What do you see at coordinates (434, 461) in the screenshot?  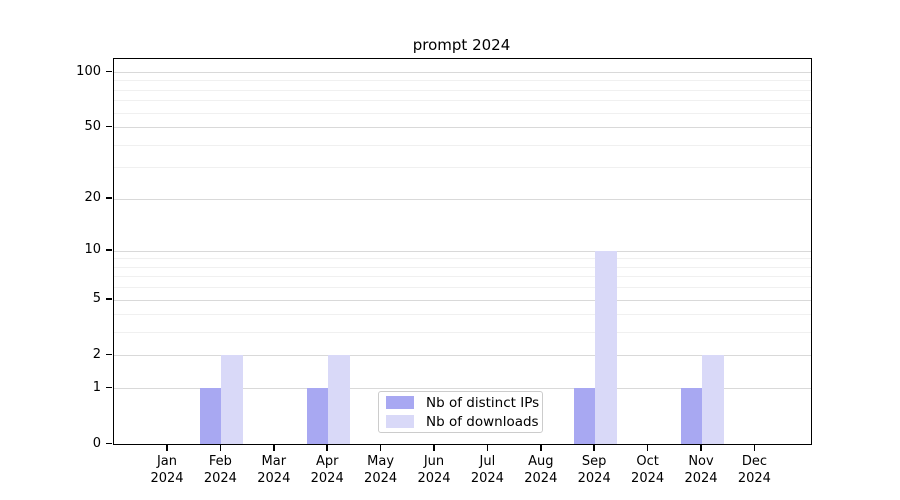 I see `x-tick-month: Jun` at bounding box center [434, 461].